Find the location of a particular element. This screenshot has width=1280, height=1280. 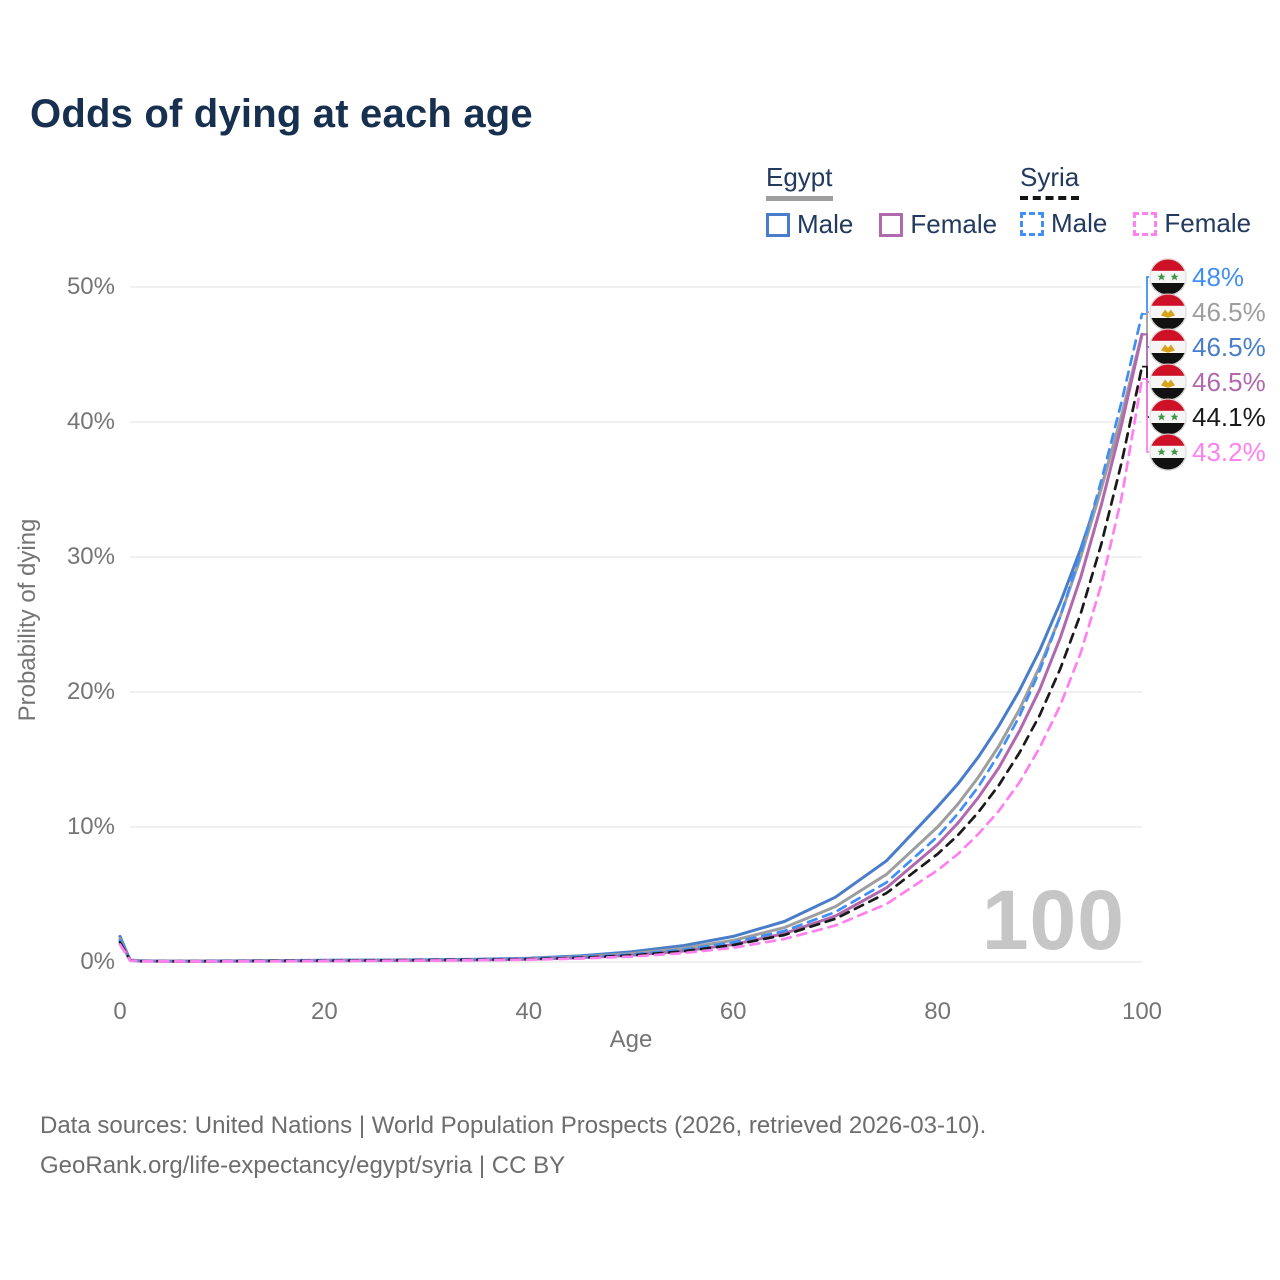

legend-country-syria: Syria is located at coordinates (1050, 181).